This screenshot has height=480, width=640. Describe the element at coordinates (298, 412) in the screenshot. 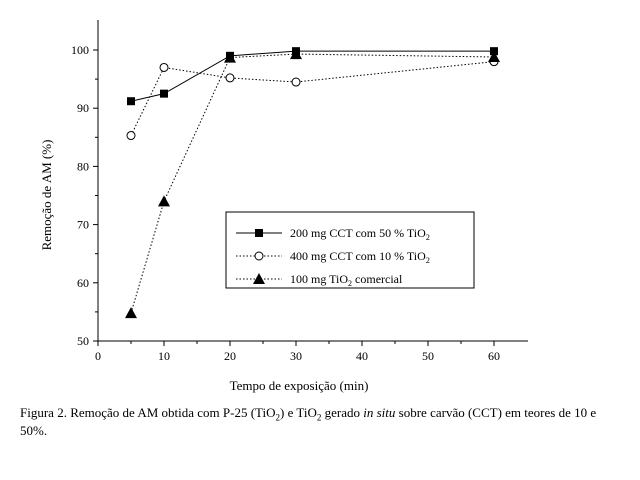

I see `caption-text-2: ) e TiO` at that location.